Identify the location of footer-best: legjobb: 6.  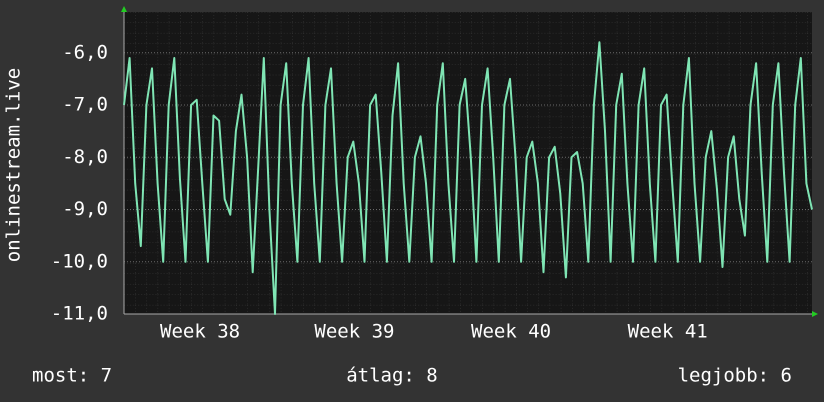
(735, 376).